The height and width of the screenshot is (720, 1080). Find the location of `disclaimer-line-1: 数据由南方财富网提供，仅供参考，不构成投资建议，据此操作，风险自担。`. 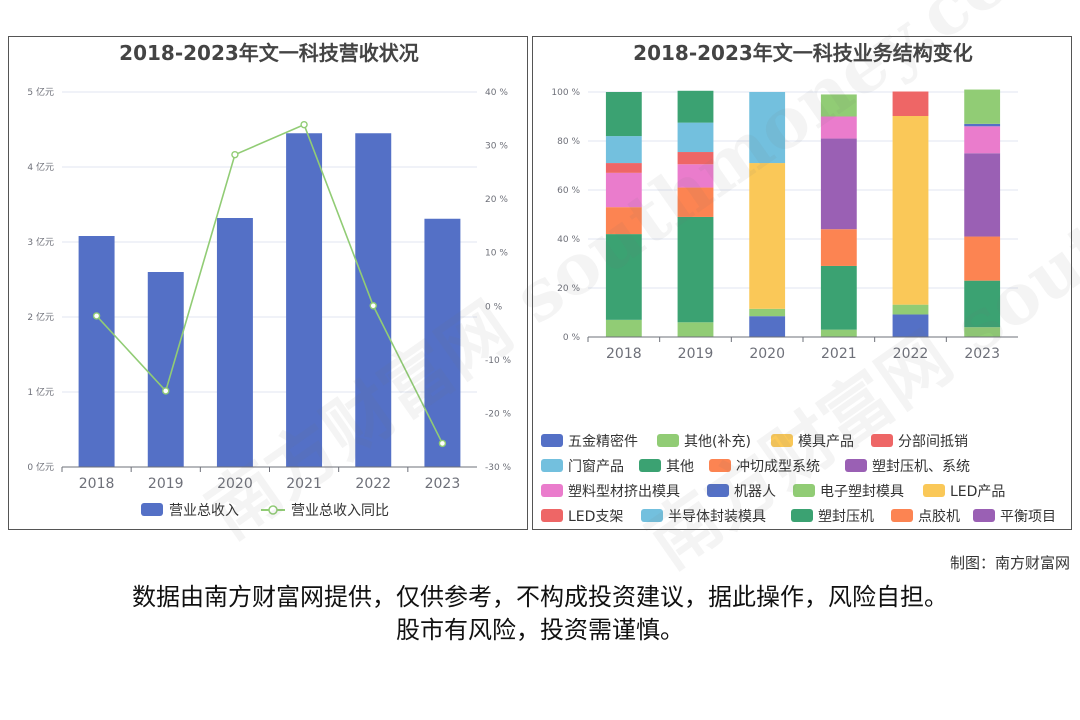

disclaimer-line-1: 数据由南方财富网提供，仅供参考，不构成投资建议，据此操作，风险自担。 is located at coordinates (540, 597).